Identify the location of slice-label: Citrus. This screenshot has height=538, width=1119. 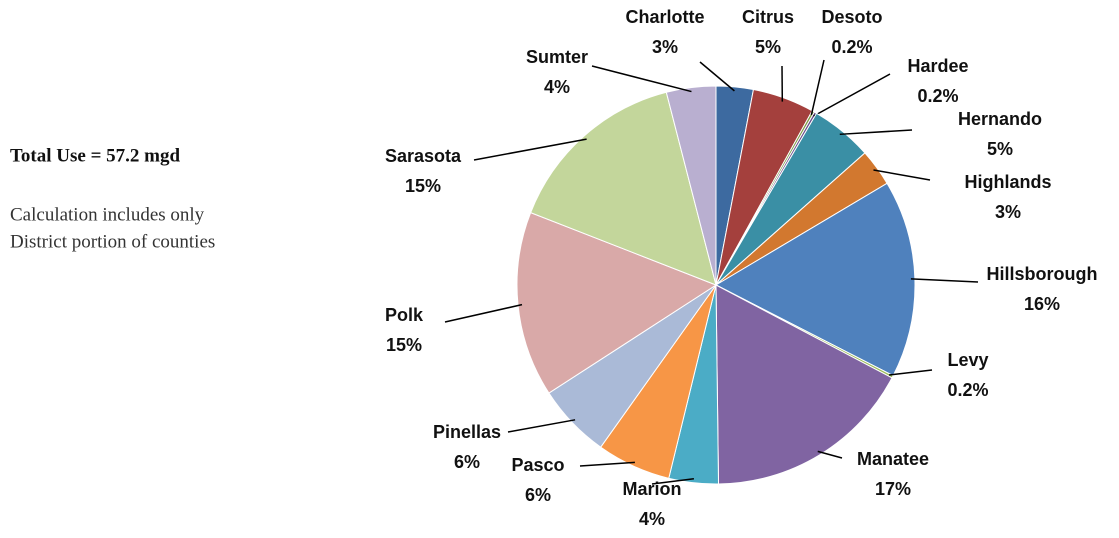
(768, 17).